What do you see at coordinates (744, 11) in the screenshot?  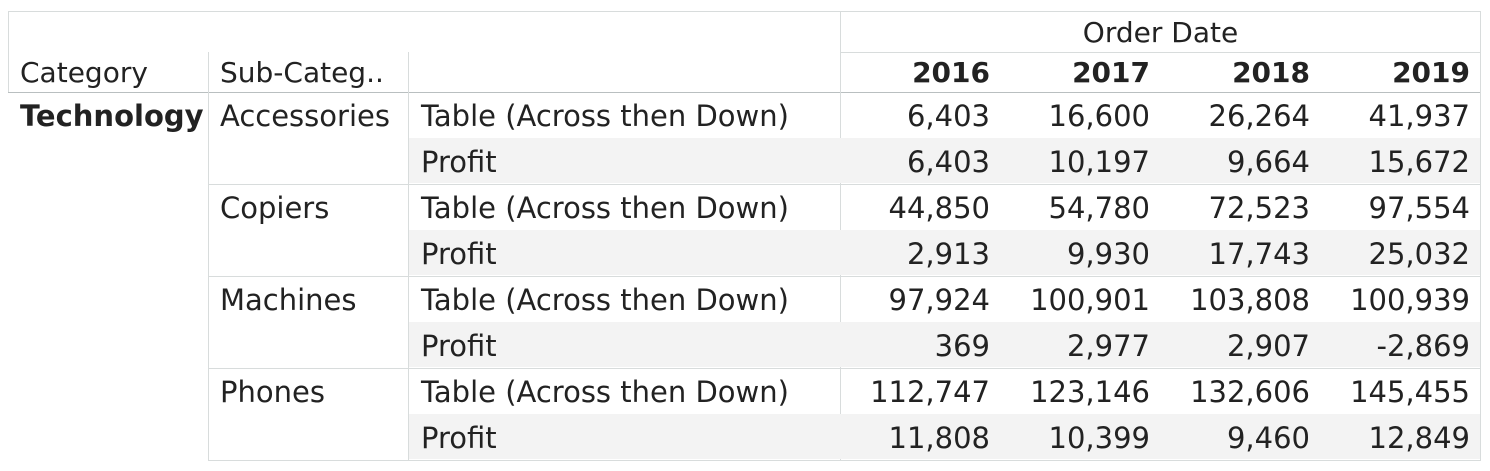 I see `top-border` at bounding box center [744, 11].